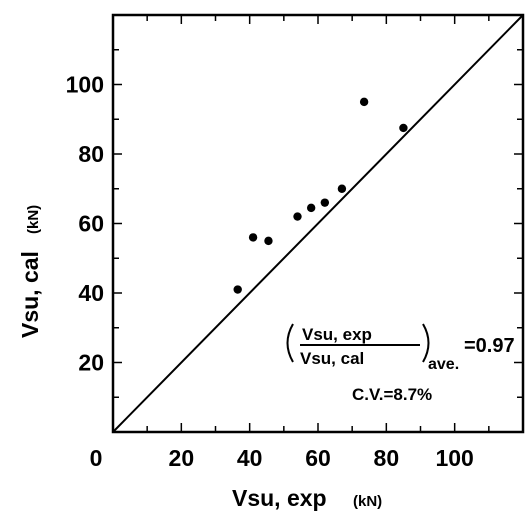  Describe the element at coordinates (489, 346) in the screenshot. I see `ratio-value: =0.97` at that location.